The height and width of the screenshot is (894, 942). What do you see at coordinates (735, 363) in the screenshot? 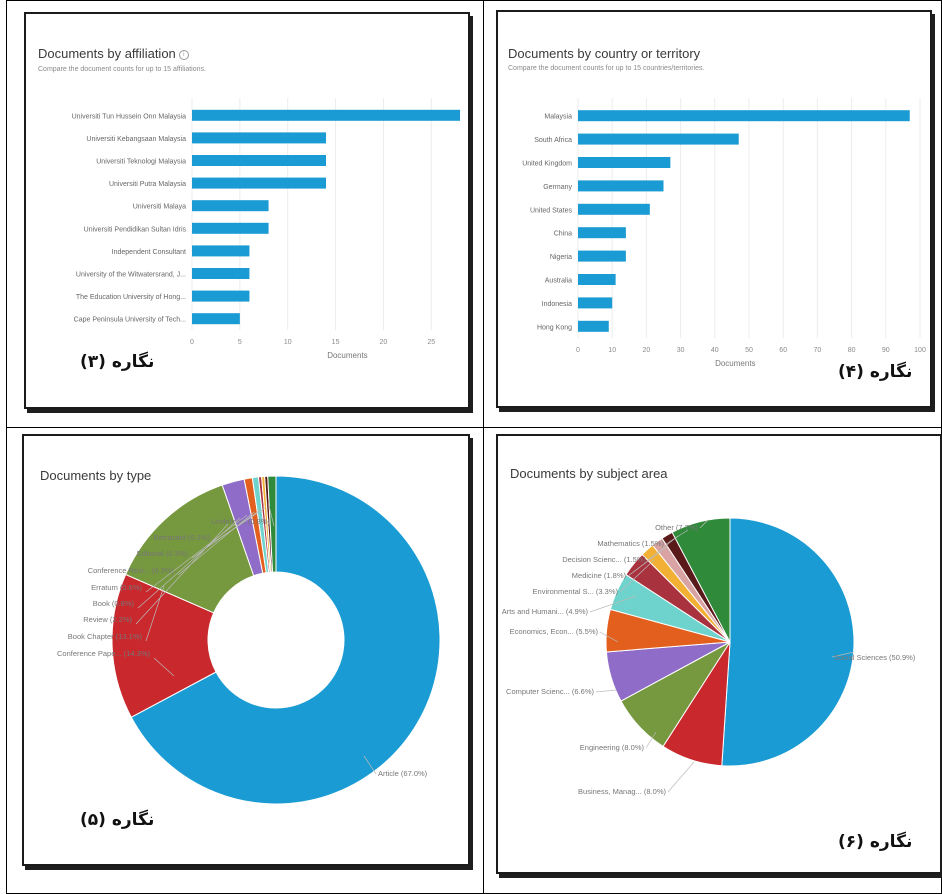
I see `x-axis-label: Documents` at bounding box center [735, 363].